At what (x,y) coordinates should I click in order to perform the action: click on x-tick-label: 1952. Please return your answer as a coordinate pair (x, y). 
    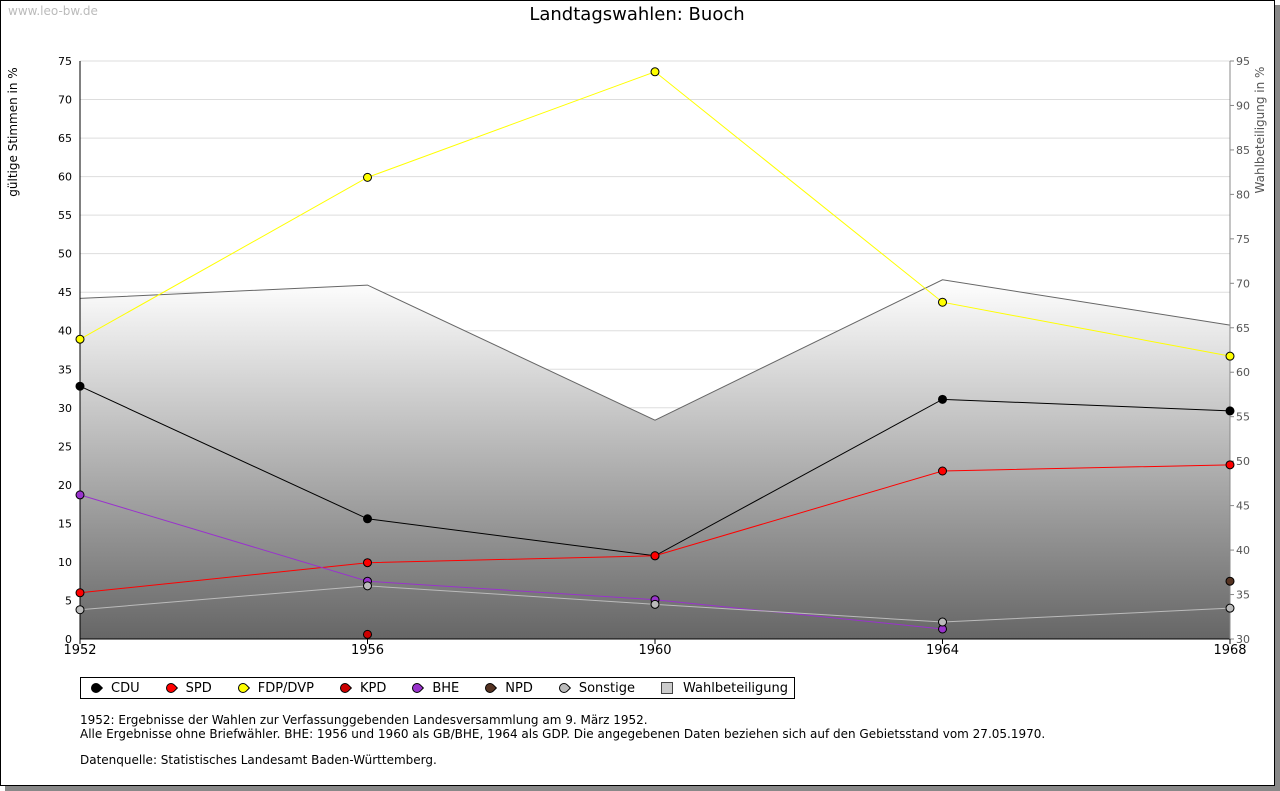
    Looking at the image, I should click on (79, 650).